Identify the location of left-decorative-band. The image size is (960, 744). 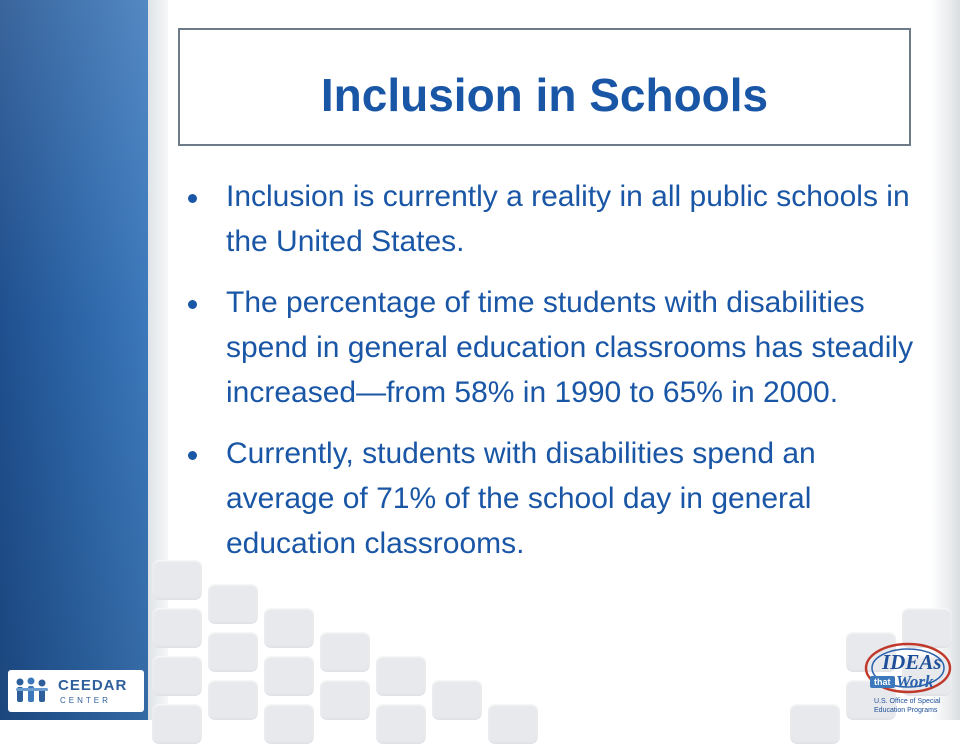
(74, 360).